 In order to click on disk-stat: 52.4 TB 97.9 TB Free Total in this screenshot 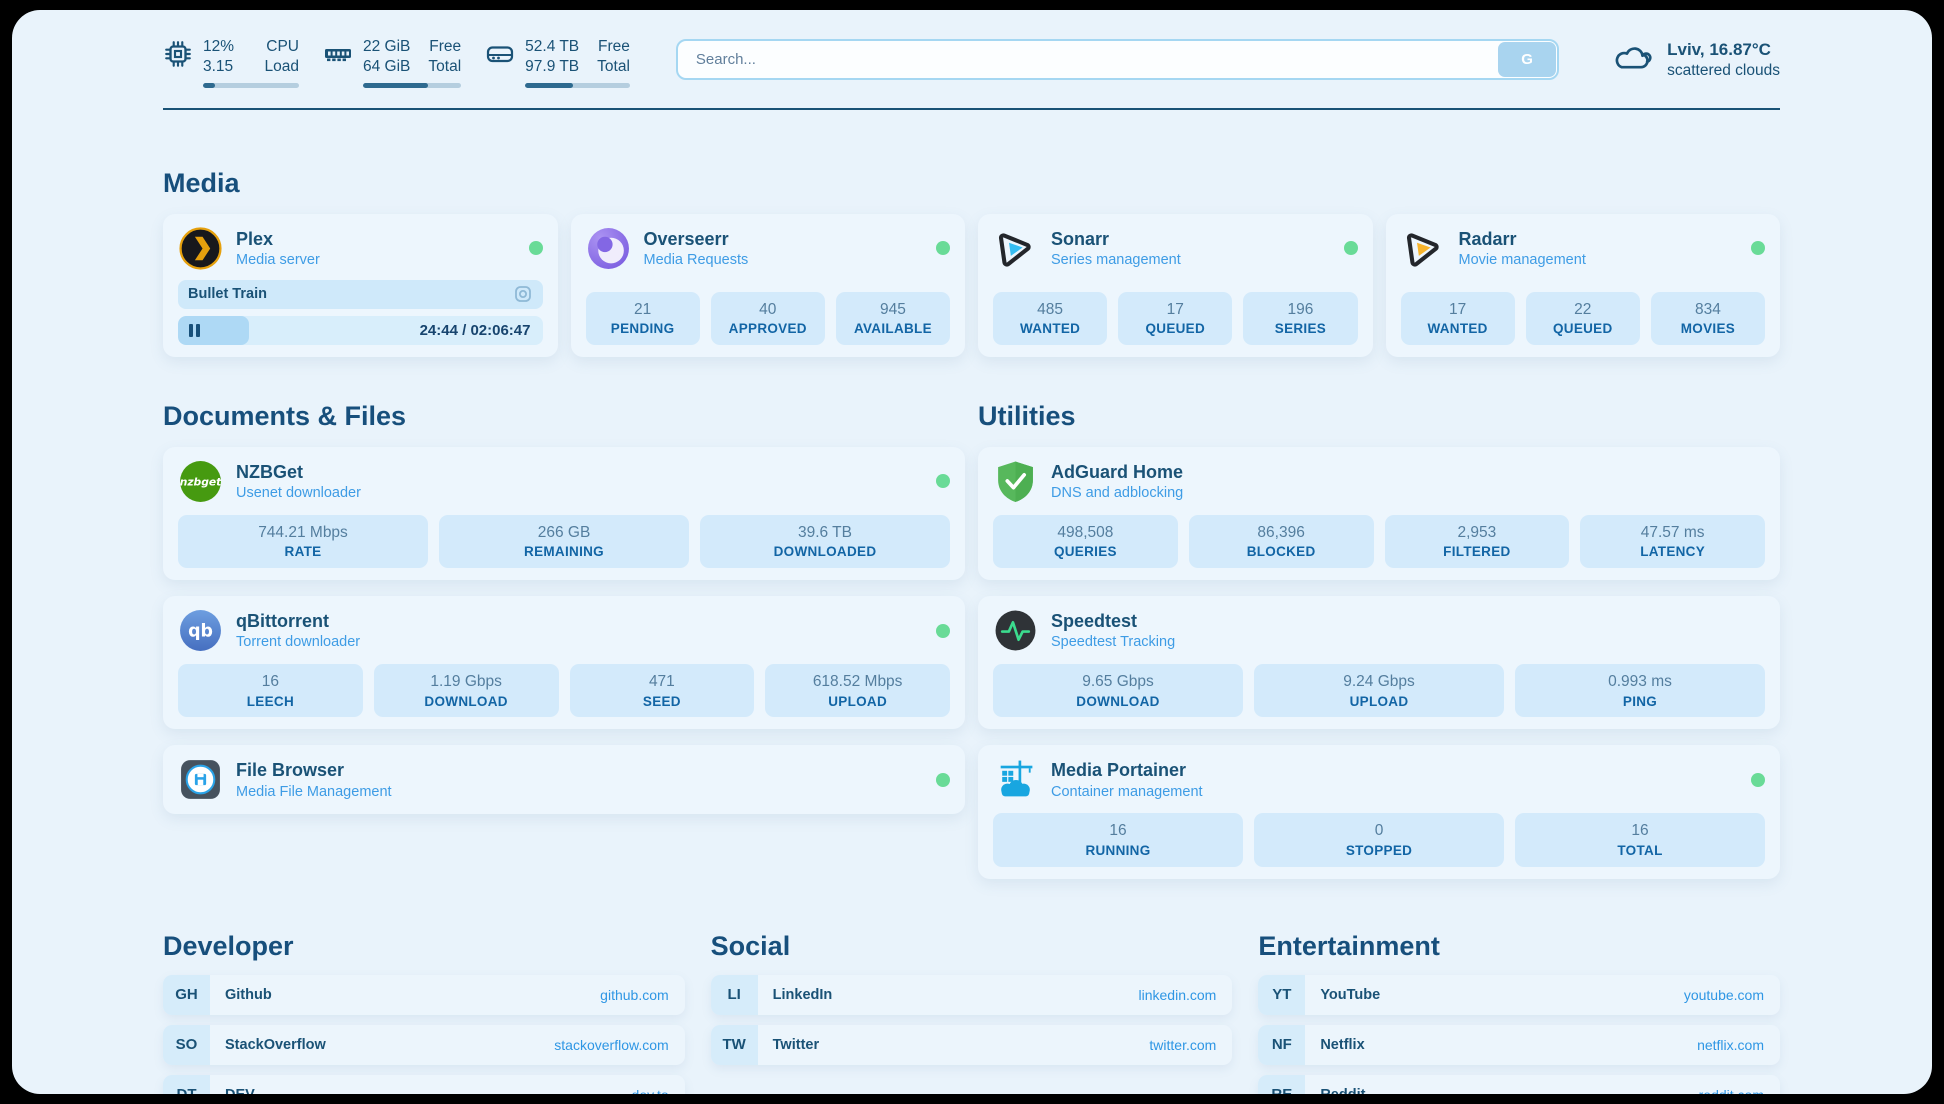, I will do `click(557, 62)`.